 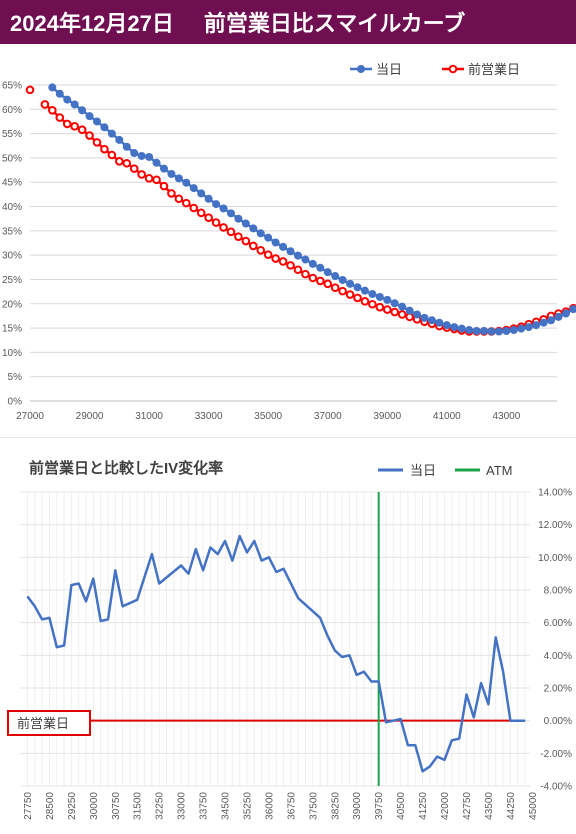 I want to click on y-tick-label: 6.00%, so click(x=558, y=623).